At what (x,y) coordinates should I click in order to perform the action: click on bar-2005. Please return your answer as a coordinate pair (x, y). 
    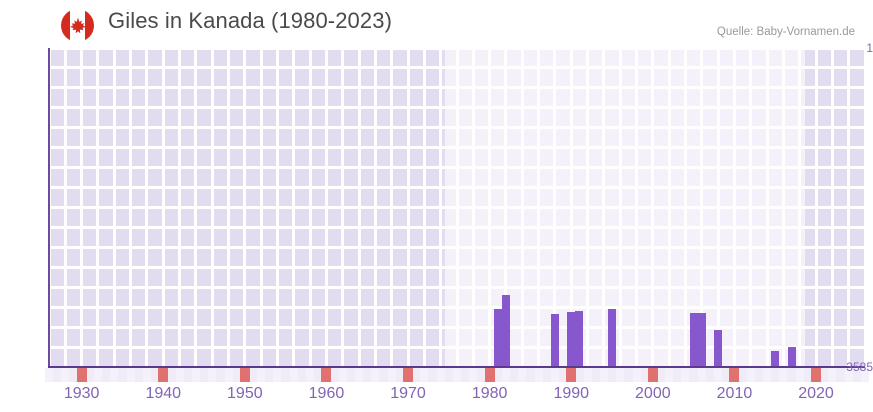
    Looking at the image, I should click on (693, 340).